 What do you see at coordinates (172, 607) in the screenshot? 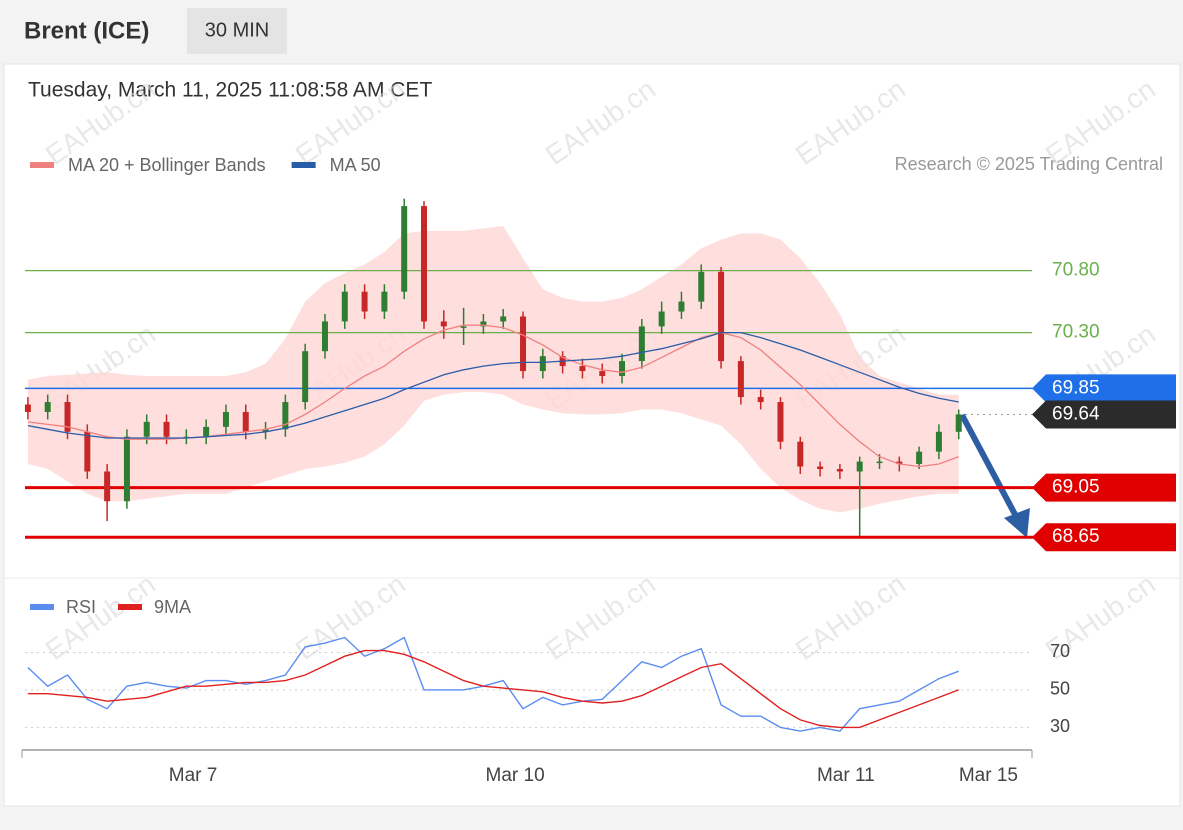
I see `legend-label: 9MA` at bounding box center [172, 607].